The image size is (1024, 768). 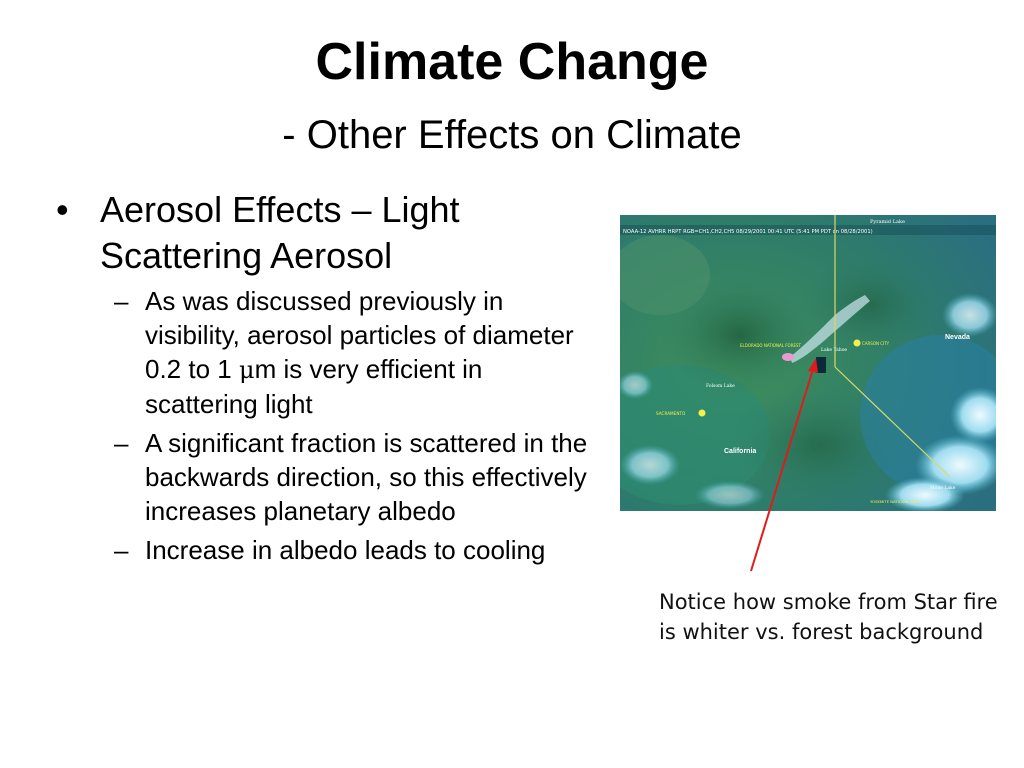 What do you see at coordinates (246, 370) in the screenshot?
I see `mu-symbol: μ` at bounding box center [246, 370].